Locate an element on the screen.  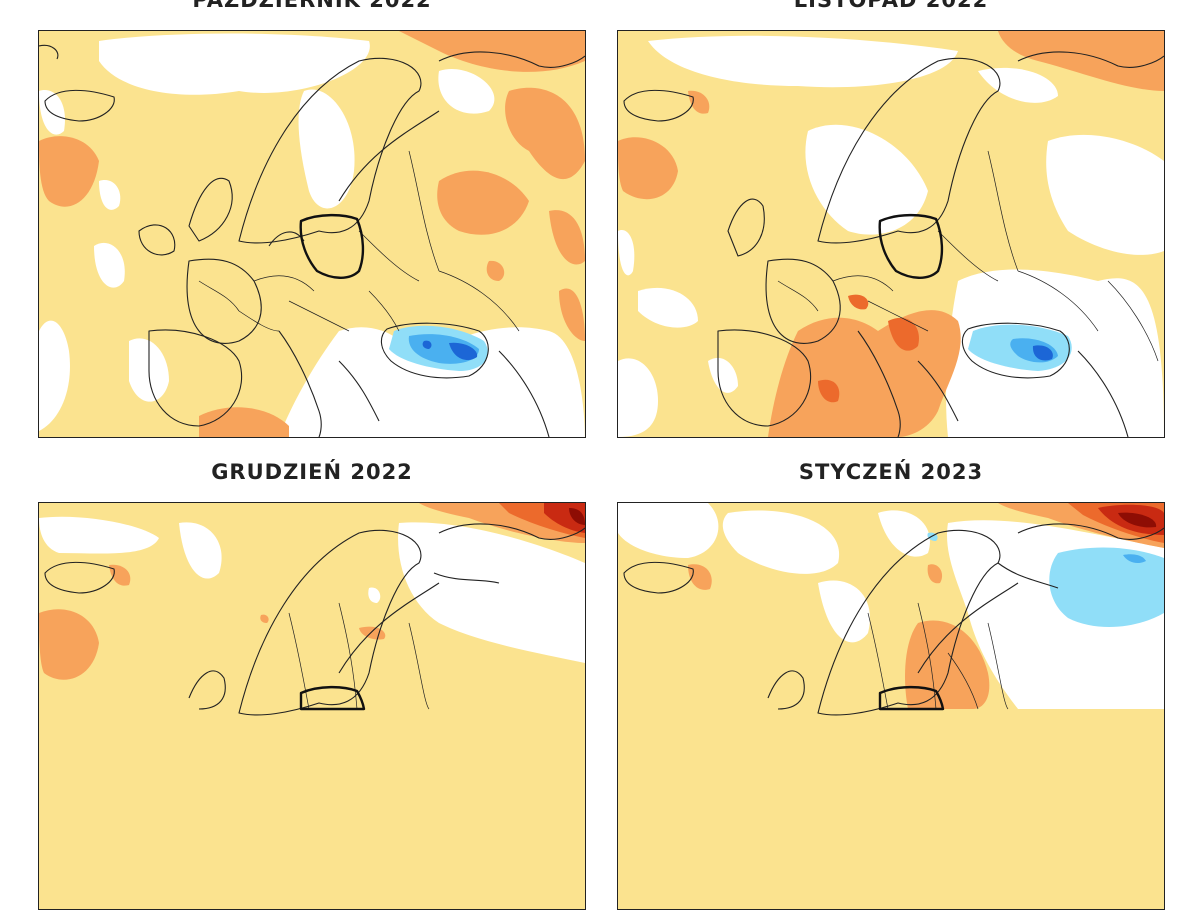
panel-title-3: GRUDZIEŃ 2022 is located at coordinates (312, 472).